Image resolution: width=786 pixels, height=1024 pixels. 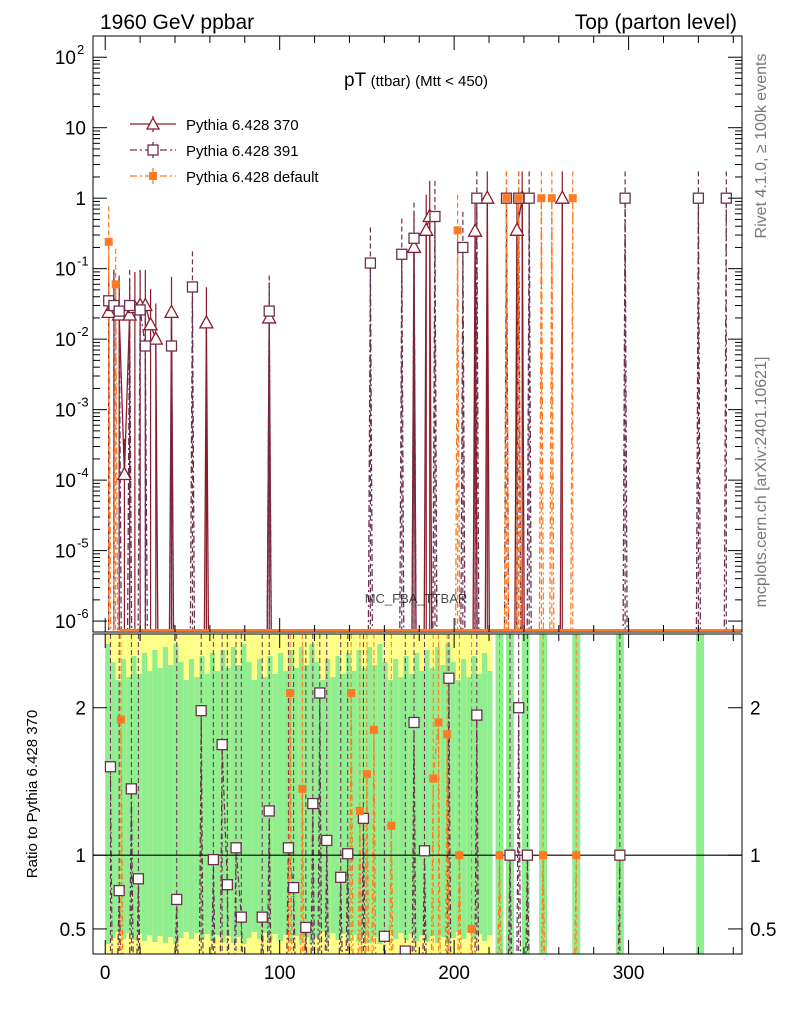 I want to click on rivet-version-label: Rivet 4.1.0, ≥ 100k events, so click(x=761, y=146).